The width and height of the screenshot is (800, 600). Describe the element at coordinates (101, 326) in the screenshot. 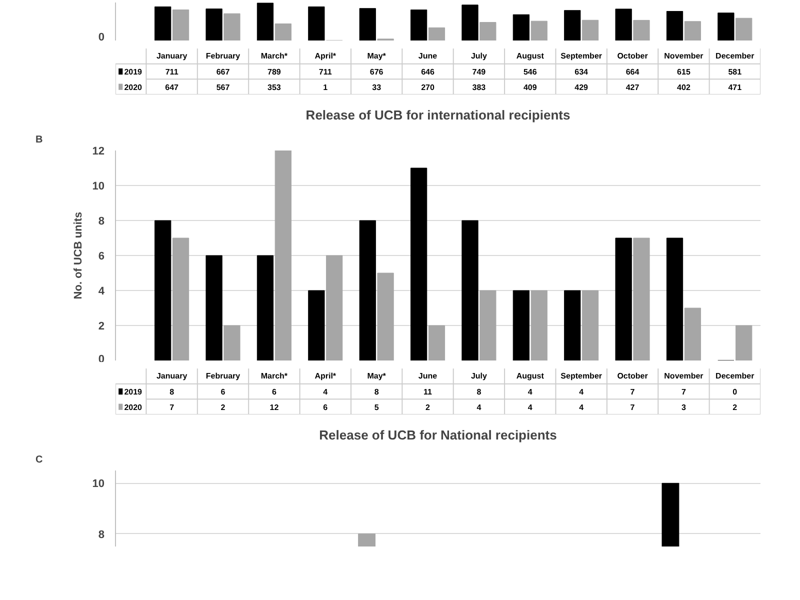

I see `y-tick-label: 2` at that location.